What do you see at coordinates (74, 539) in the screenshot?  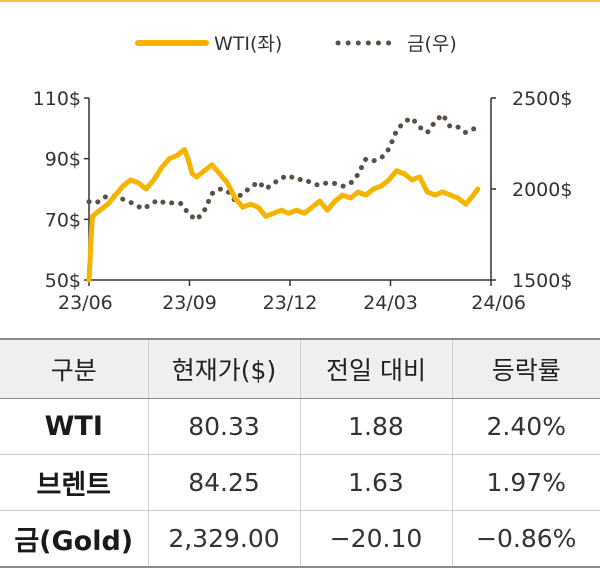 I see `row-name-gold: 금(Gold)` at bounding box center [74, 539].